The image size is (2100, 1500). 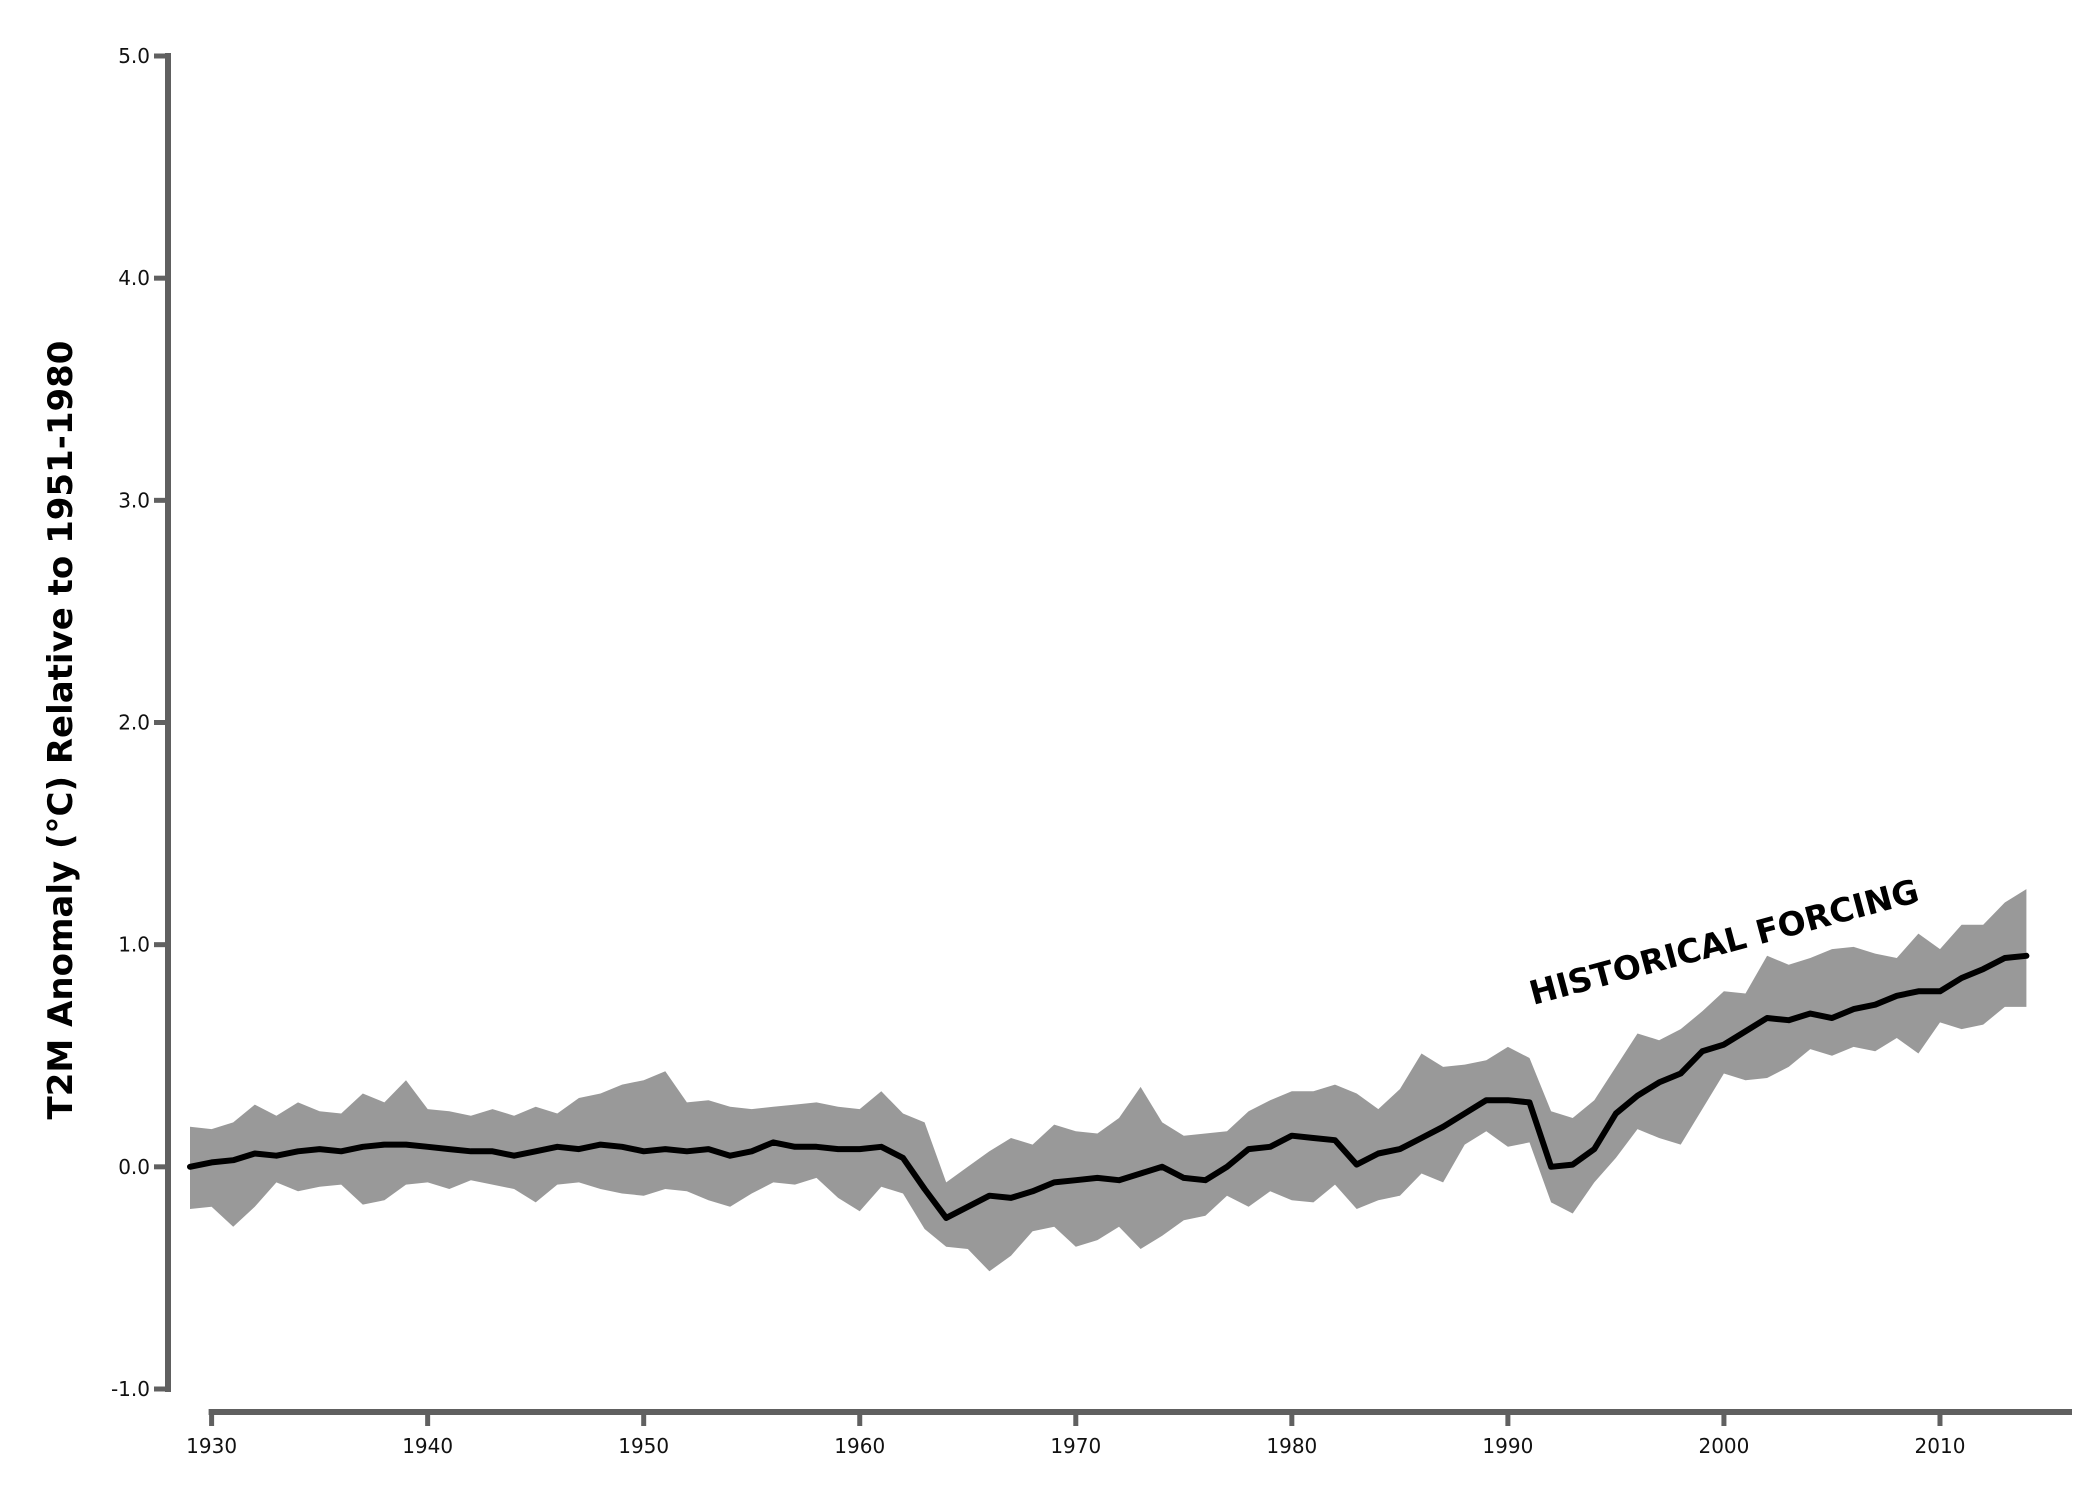 I want to click on y-tick-label: 0.0, so click(x=134, y=1167).